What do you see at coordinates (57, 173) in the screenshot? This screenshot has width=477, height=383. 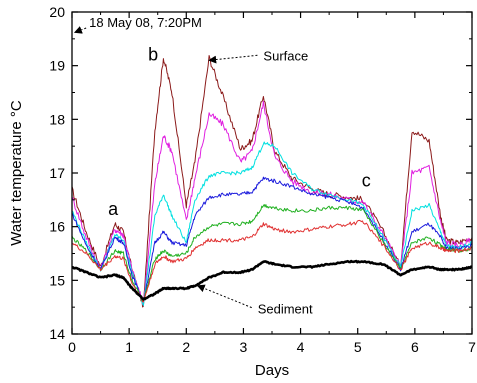 I see `y-tick-label-17: 17` at bounding box center [57, 173].